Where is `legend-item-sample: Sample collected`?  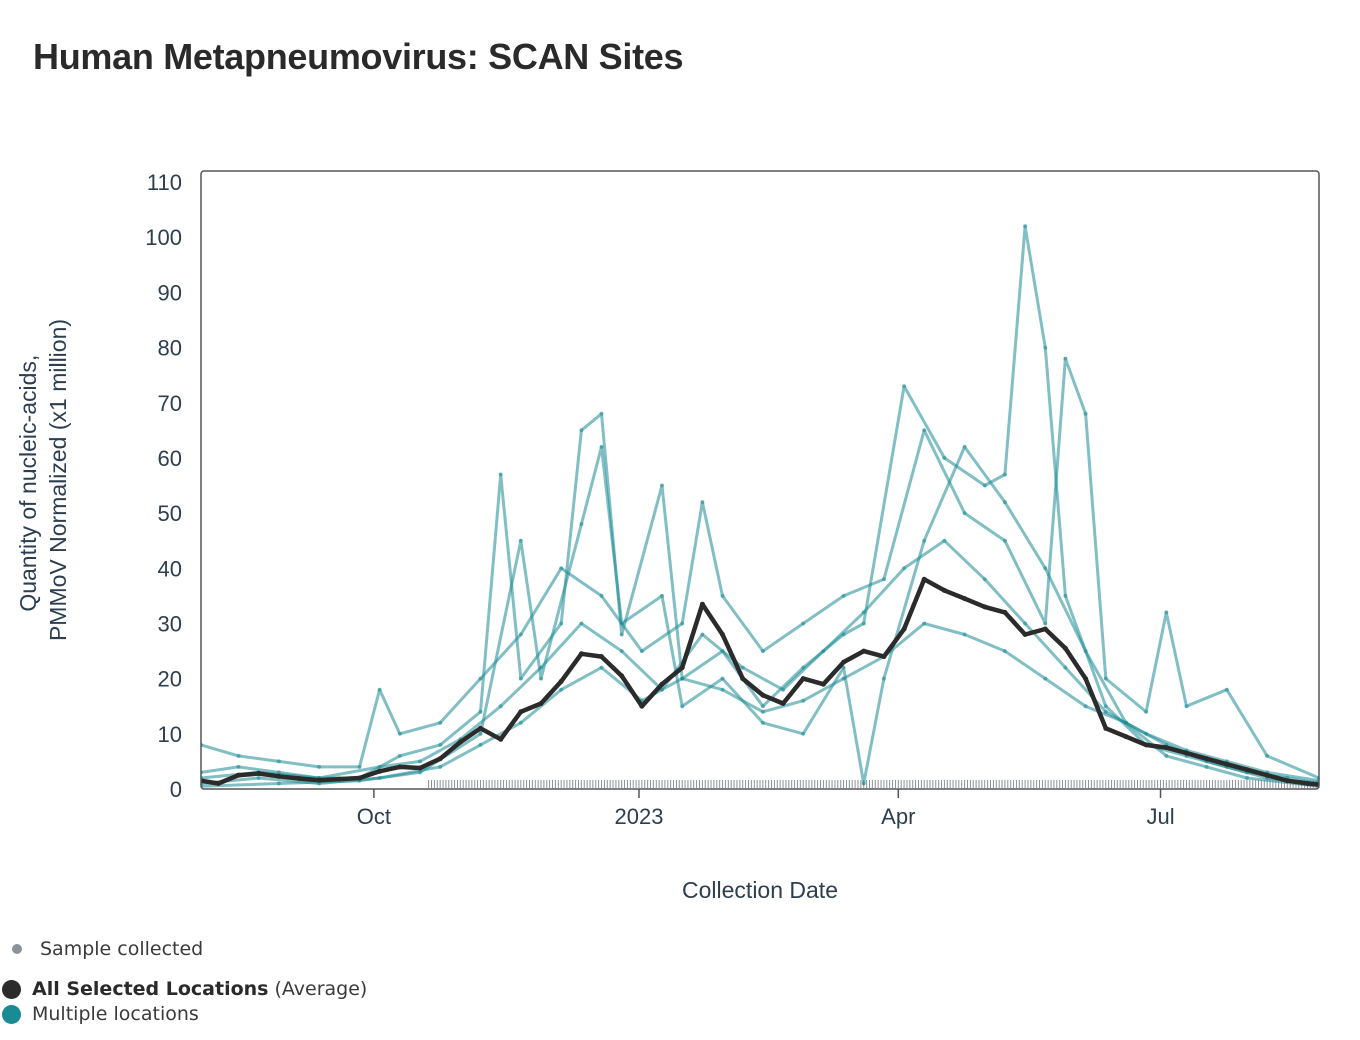
legend-item-sample: Sample collected is located at coordinates (107, 949).